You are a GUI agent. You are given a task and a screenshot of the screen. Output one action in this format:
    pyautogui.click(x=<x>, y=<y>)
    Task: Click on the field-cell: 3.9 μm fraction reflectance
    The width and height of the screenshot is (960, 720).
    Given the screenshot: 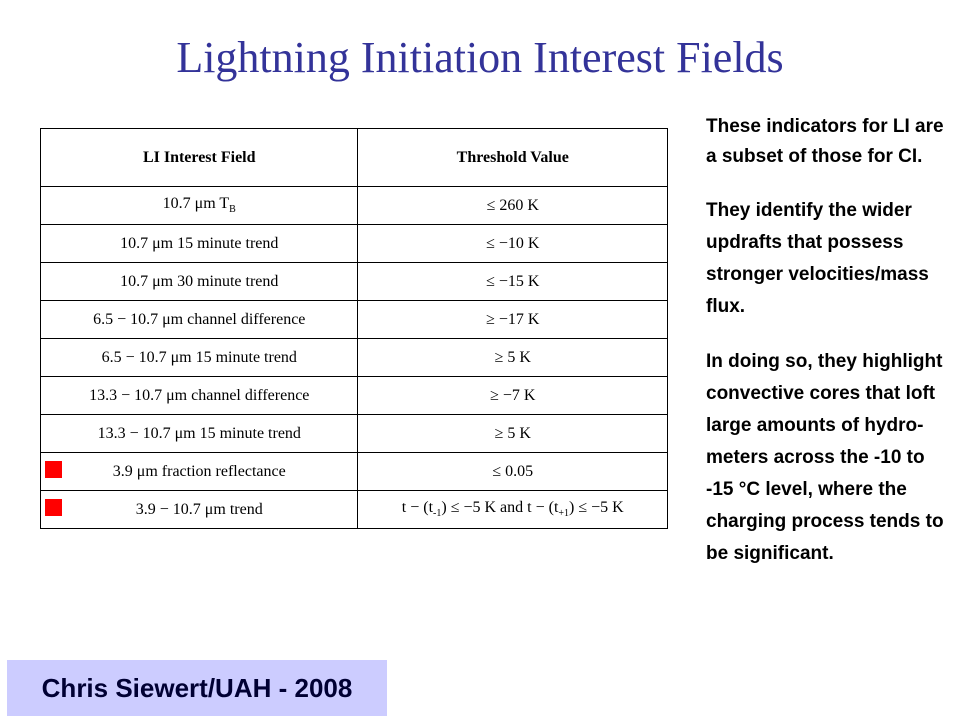 What is the action you would take?
    pyautogui.click(x=199, y=471)
    